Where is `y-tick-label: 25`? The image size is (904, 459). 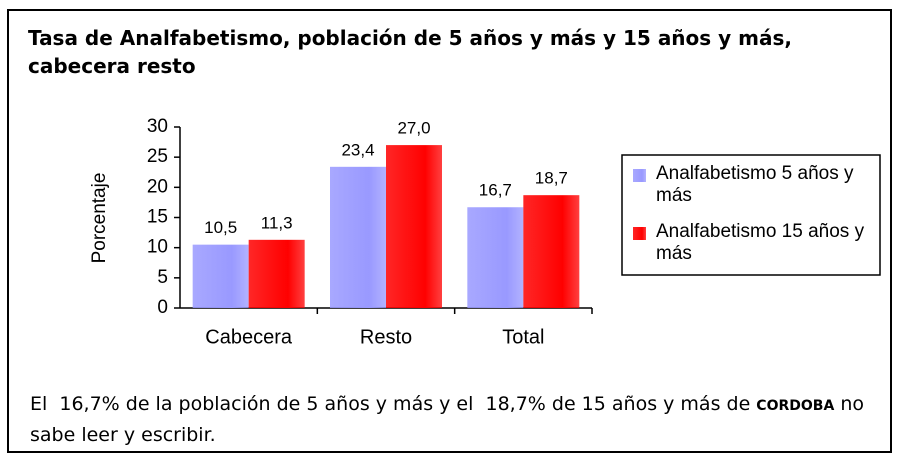
y-tick-label: 25 is located at coordinates (157, 156).